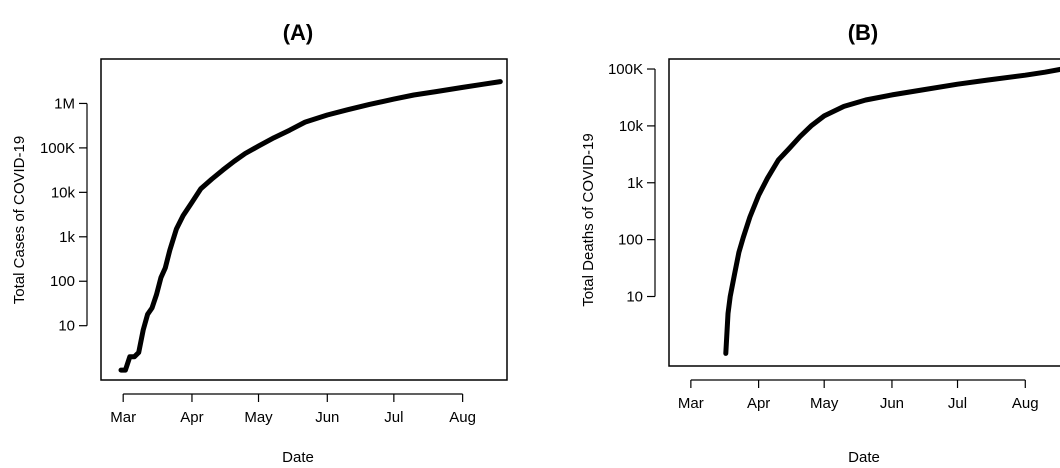 This screenshot has width=1060, height=468. Describe the element at coordinates (863, 32) in the screenshot. I see `panel-b-title: (B)` at that location.